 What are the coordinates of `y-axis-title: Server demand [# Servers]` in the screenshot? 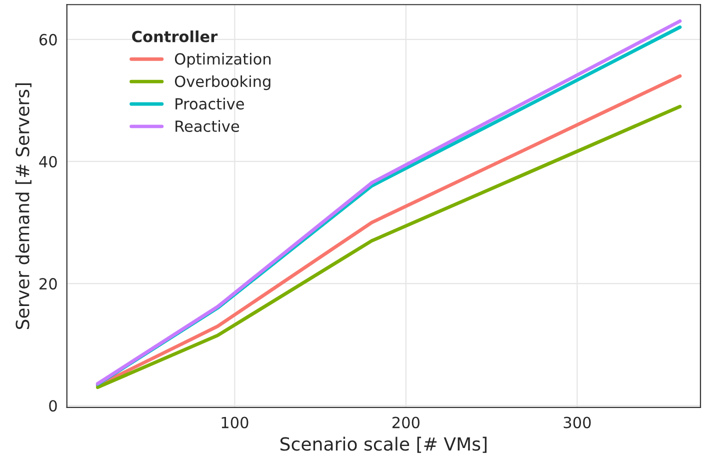 It's located at (23, 206).